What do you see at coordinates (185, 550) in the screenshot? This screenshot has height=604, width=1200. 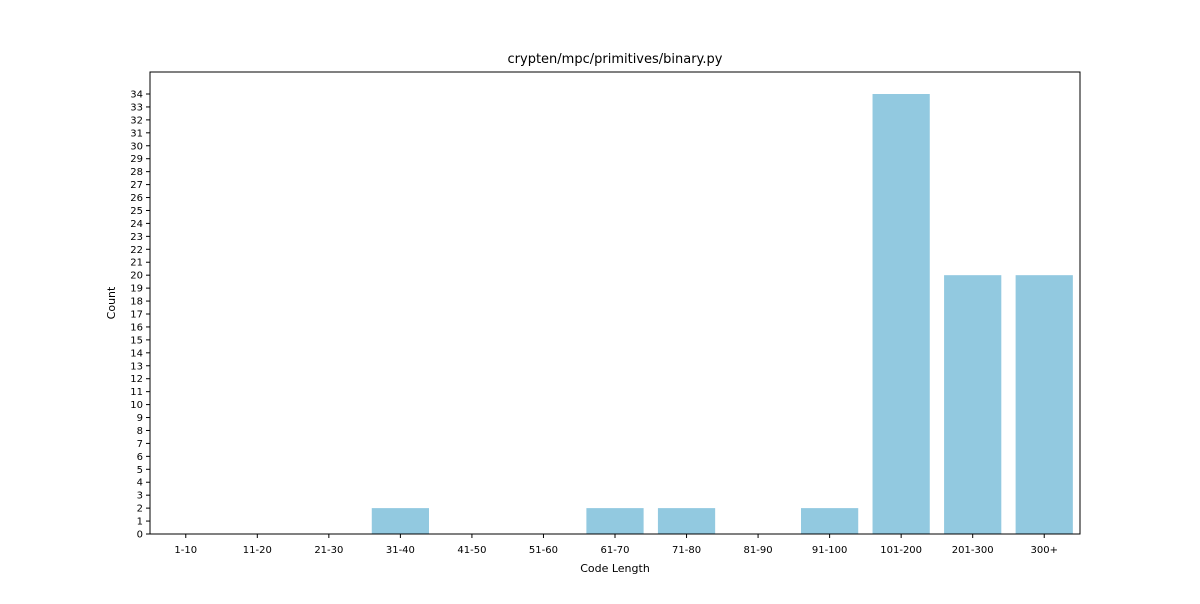 I see `x-tick-label: 1-10` at bounding box center [185, 550].